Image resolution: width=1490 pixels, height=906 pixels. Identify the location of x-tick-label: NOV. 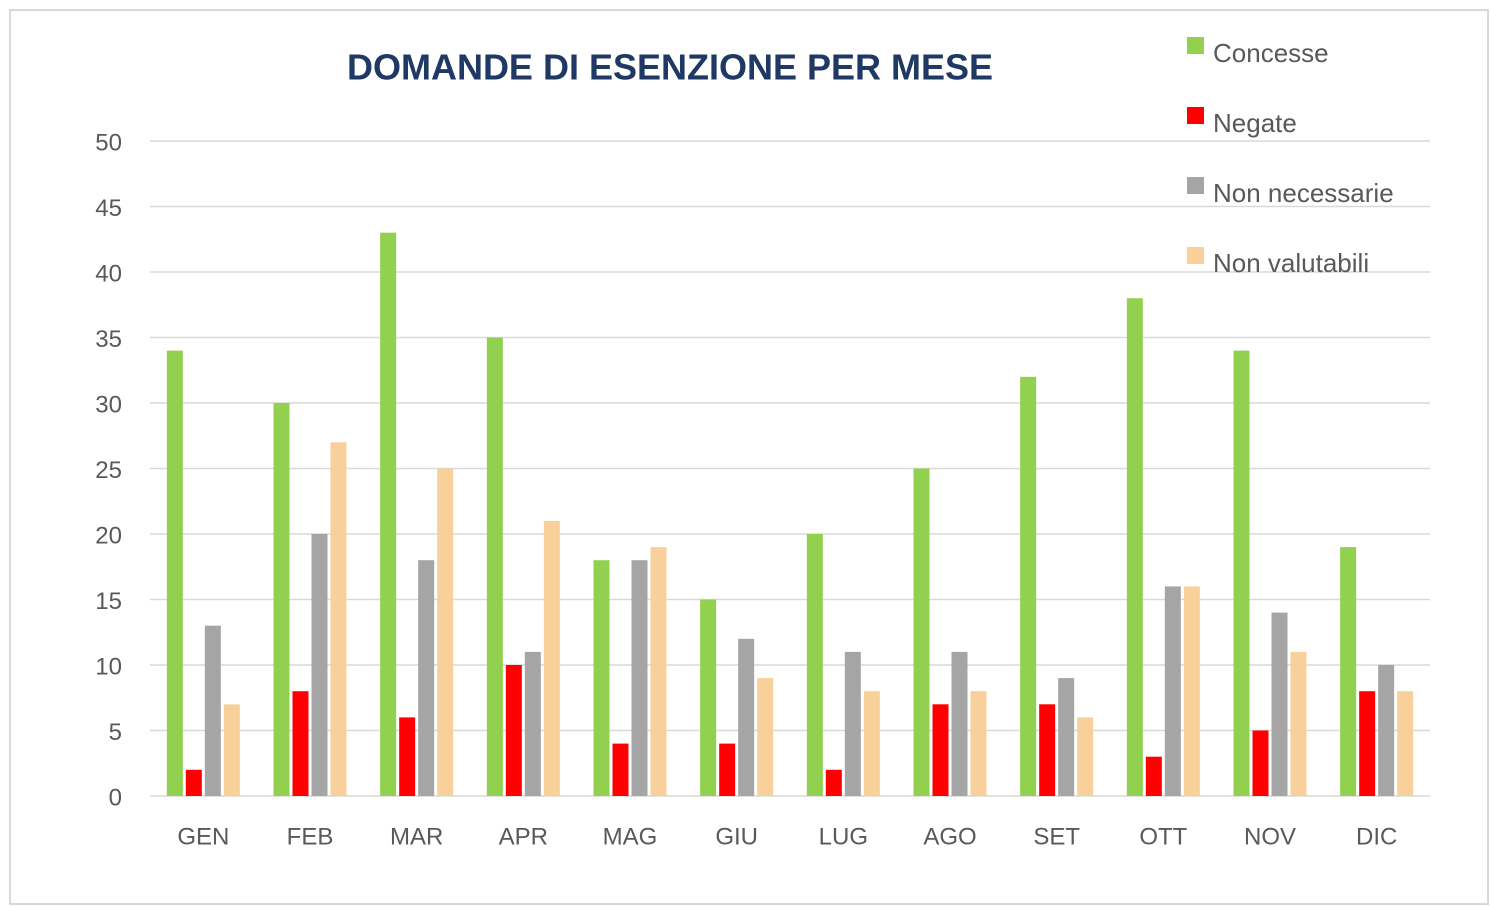
(1270, 836).